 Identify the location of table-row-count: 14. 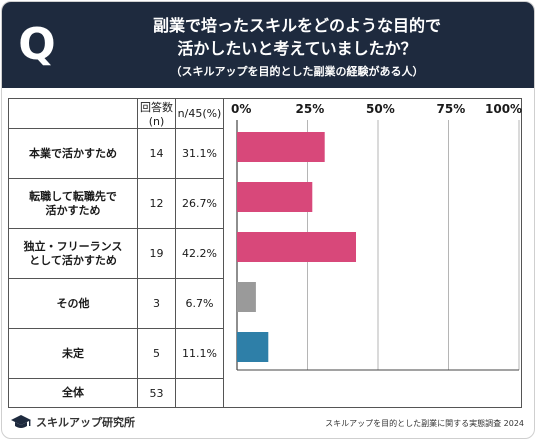
(156, 153).